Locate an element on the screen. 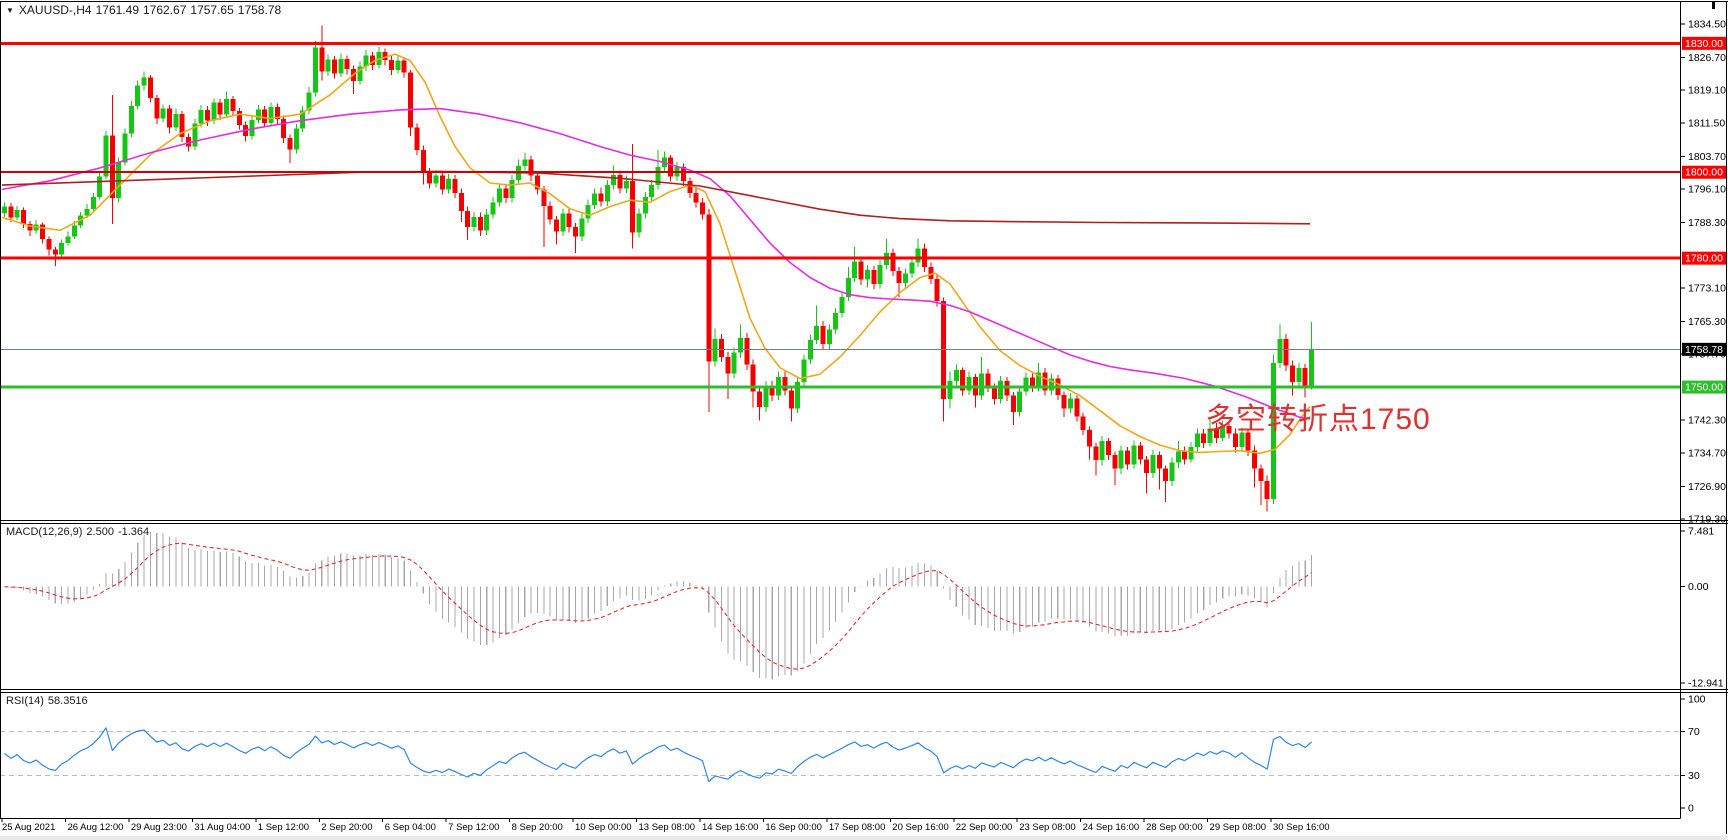  time-tick-label: 17 Sep 08:00 is located at coordinates (857, 827).